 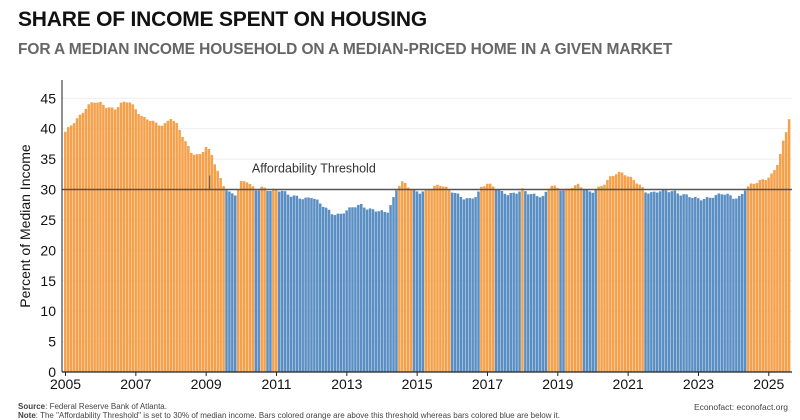 I want to click on threshold-label: Affordability Threshold, so click(x=314, y=169).